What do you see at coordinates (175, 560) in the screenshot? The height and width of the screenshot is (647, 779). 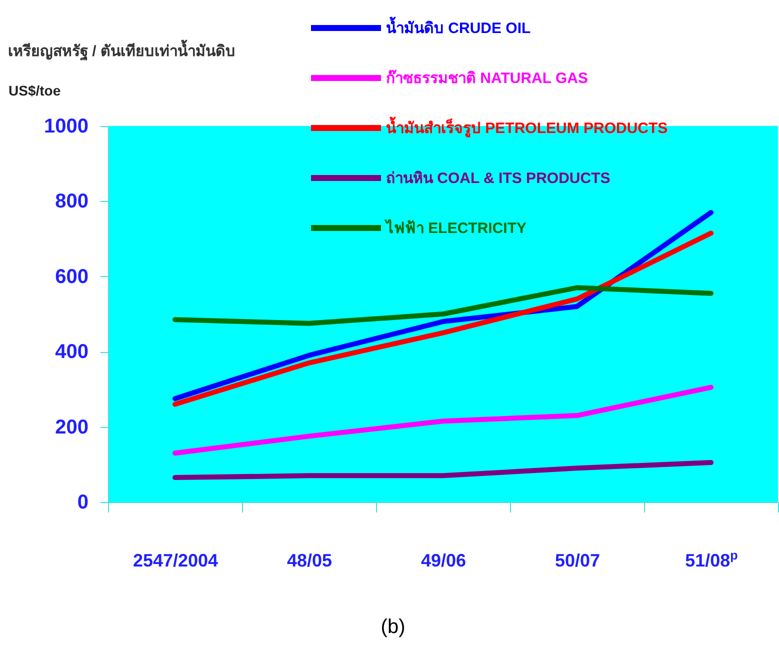 I see `x-tick-label: 2547/2004` at bounding box center [175, 560].